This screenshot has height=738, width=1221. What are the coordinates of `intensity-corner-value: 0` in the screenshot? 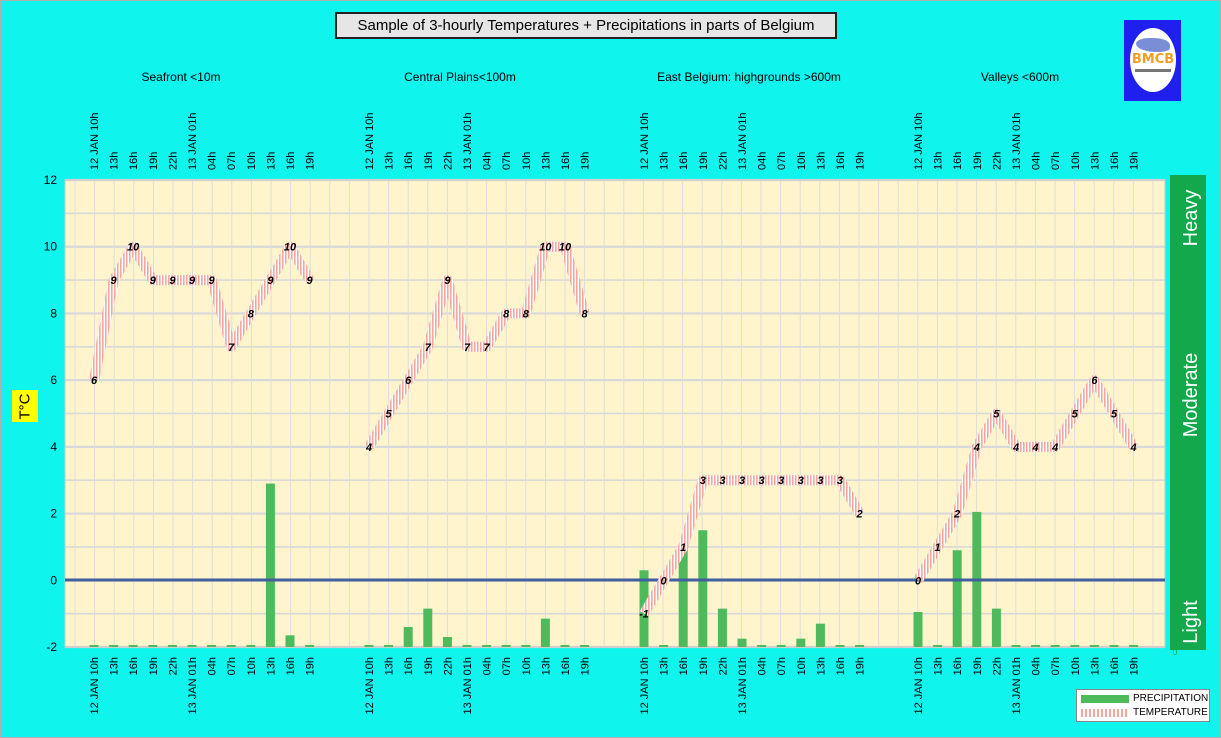 It's located at (1174, 652).